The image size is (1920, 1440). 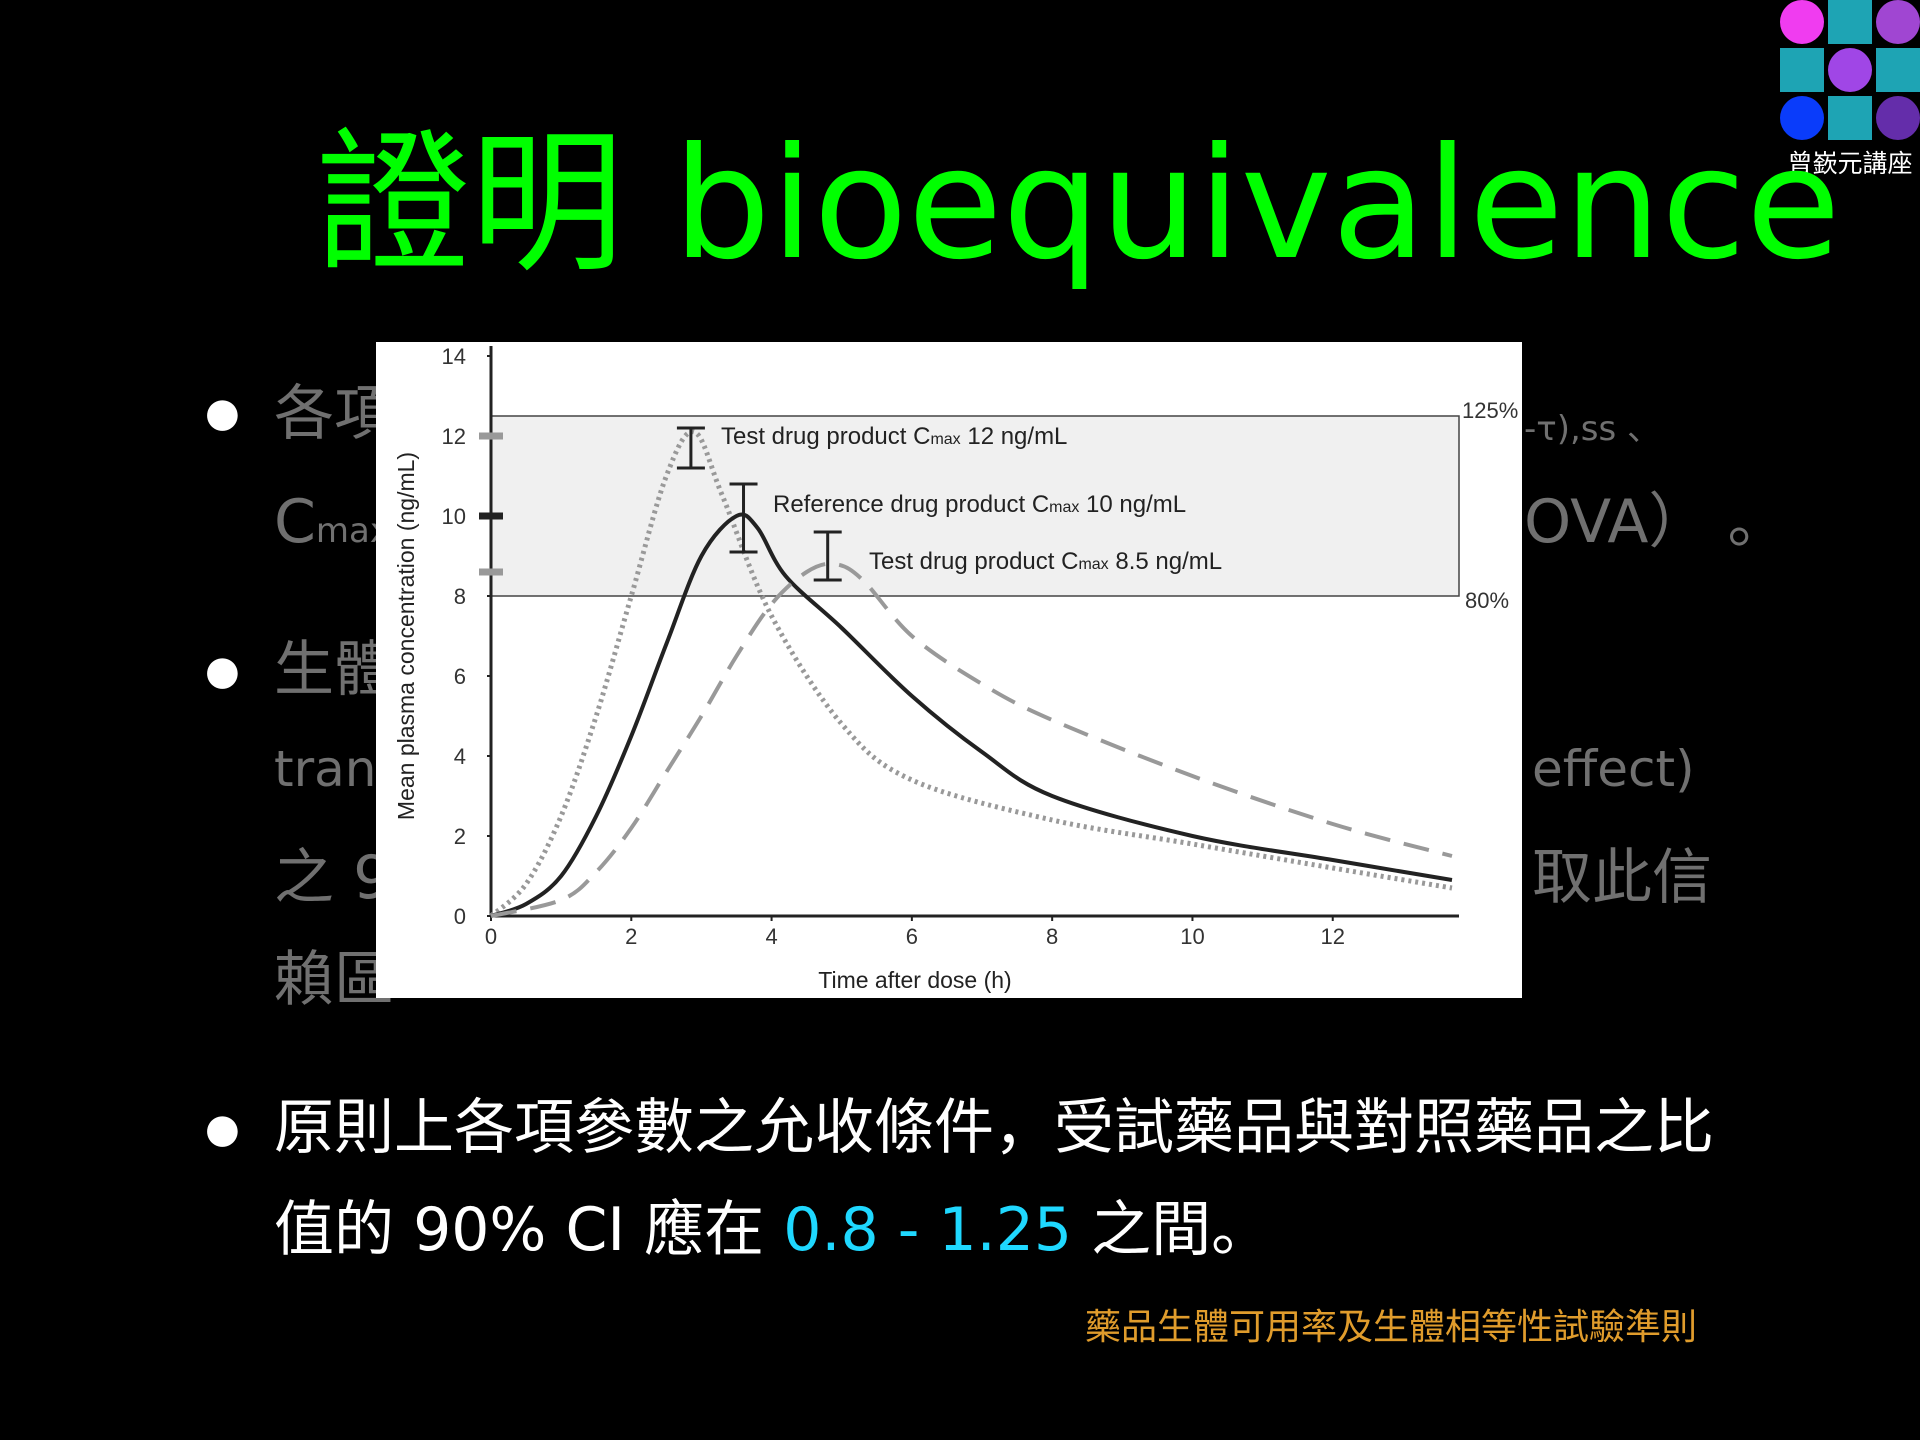 What do you see at coordinates (928, 1230) in the screenshot?
I see `ratio-range: 0.8 - 1.25` at bounding box center [928, 1230].